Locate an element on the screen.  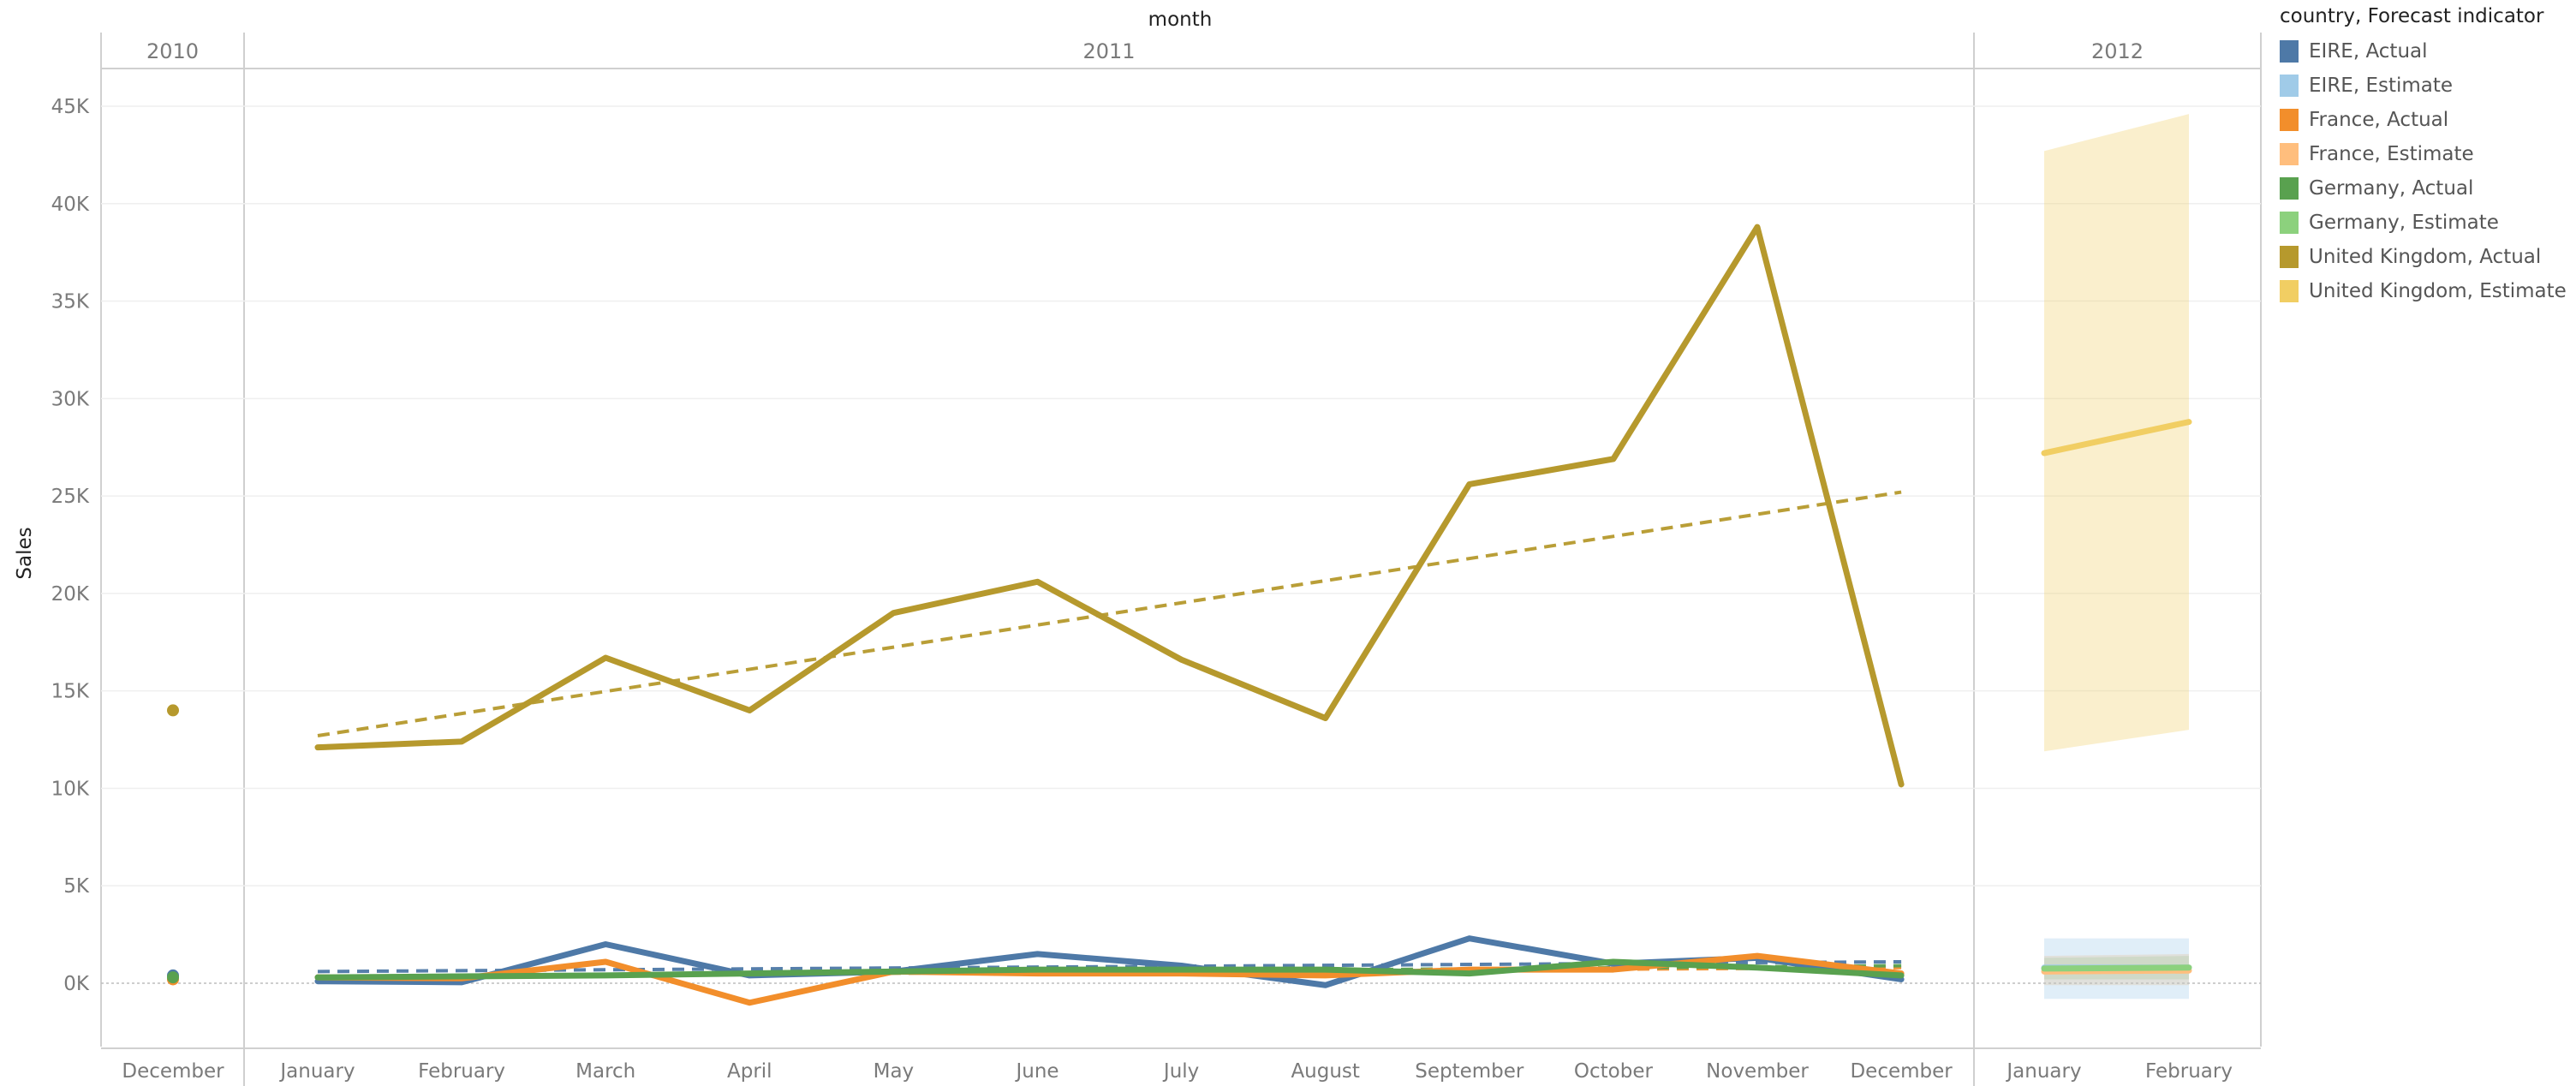
legend-item: Germany, Actual is located at coordinates (2428, 188).